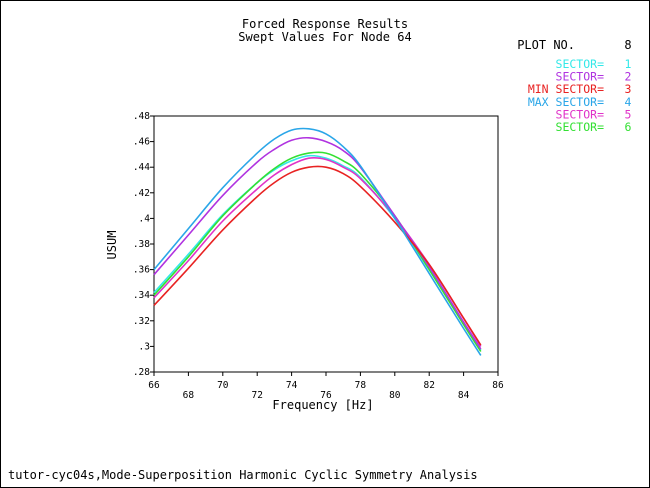  I want to click on x-tick-label: 68, so click(189, 395).